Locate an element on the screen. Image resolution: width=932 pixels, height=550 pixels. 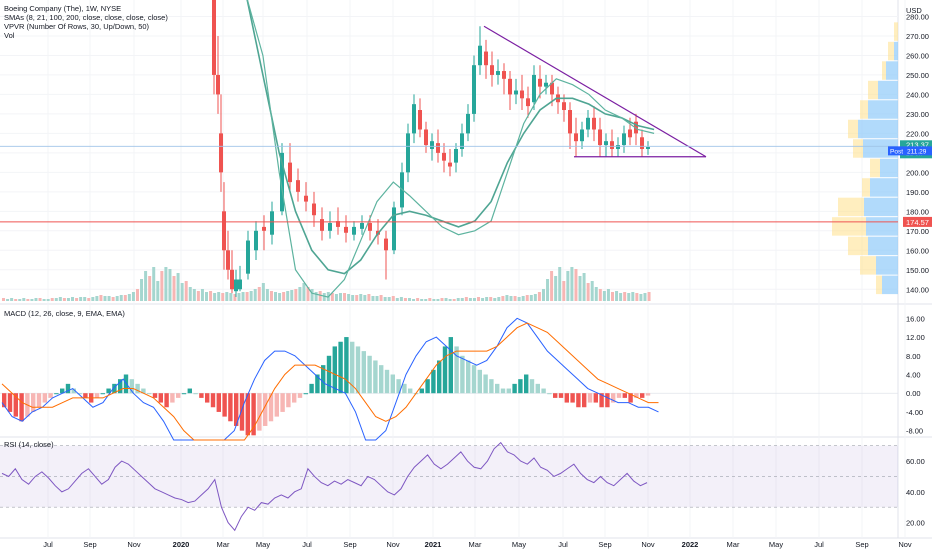
macd-tick-label: -4.00 is located at coordinates (914, 412).